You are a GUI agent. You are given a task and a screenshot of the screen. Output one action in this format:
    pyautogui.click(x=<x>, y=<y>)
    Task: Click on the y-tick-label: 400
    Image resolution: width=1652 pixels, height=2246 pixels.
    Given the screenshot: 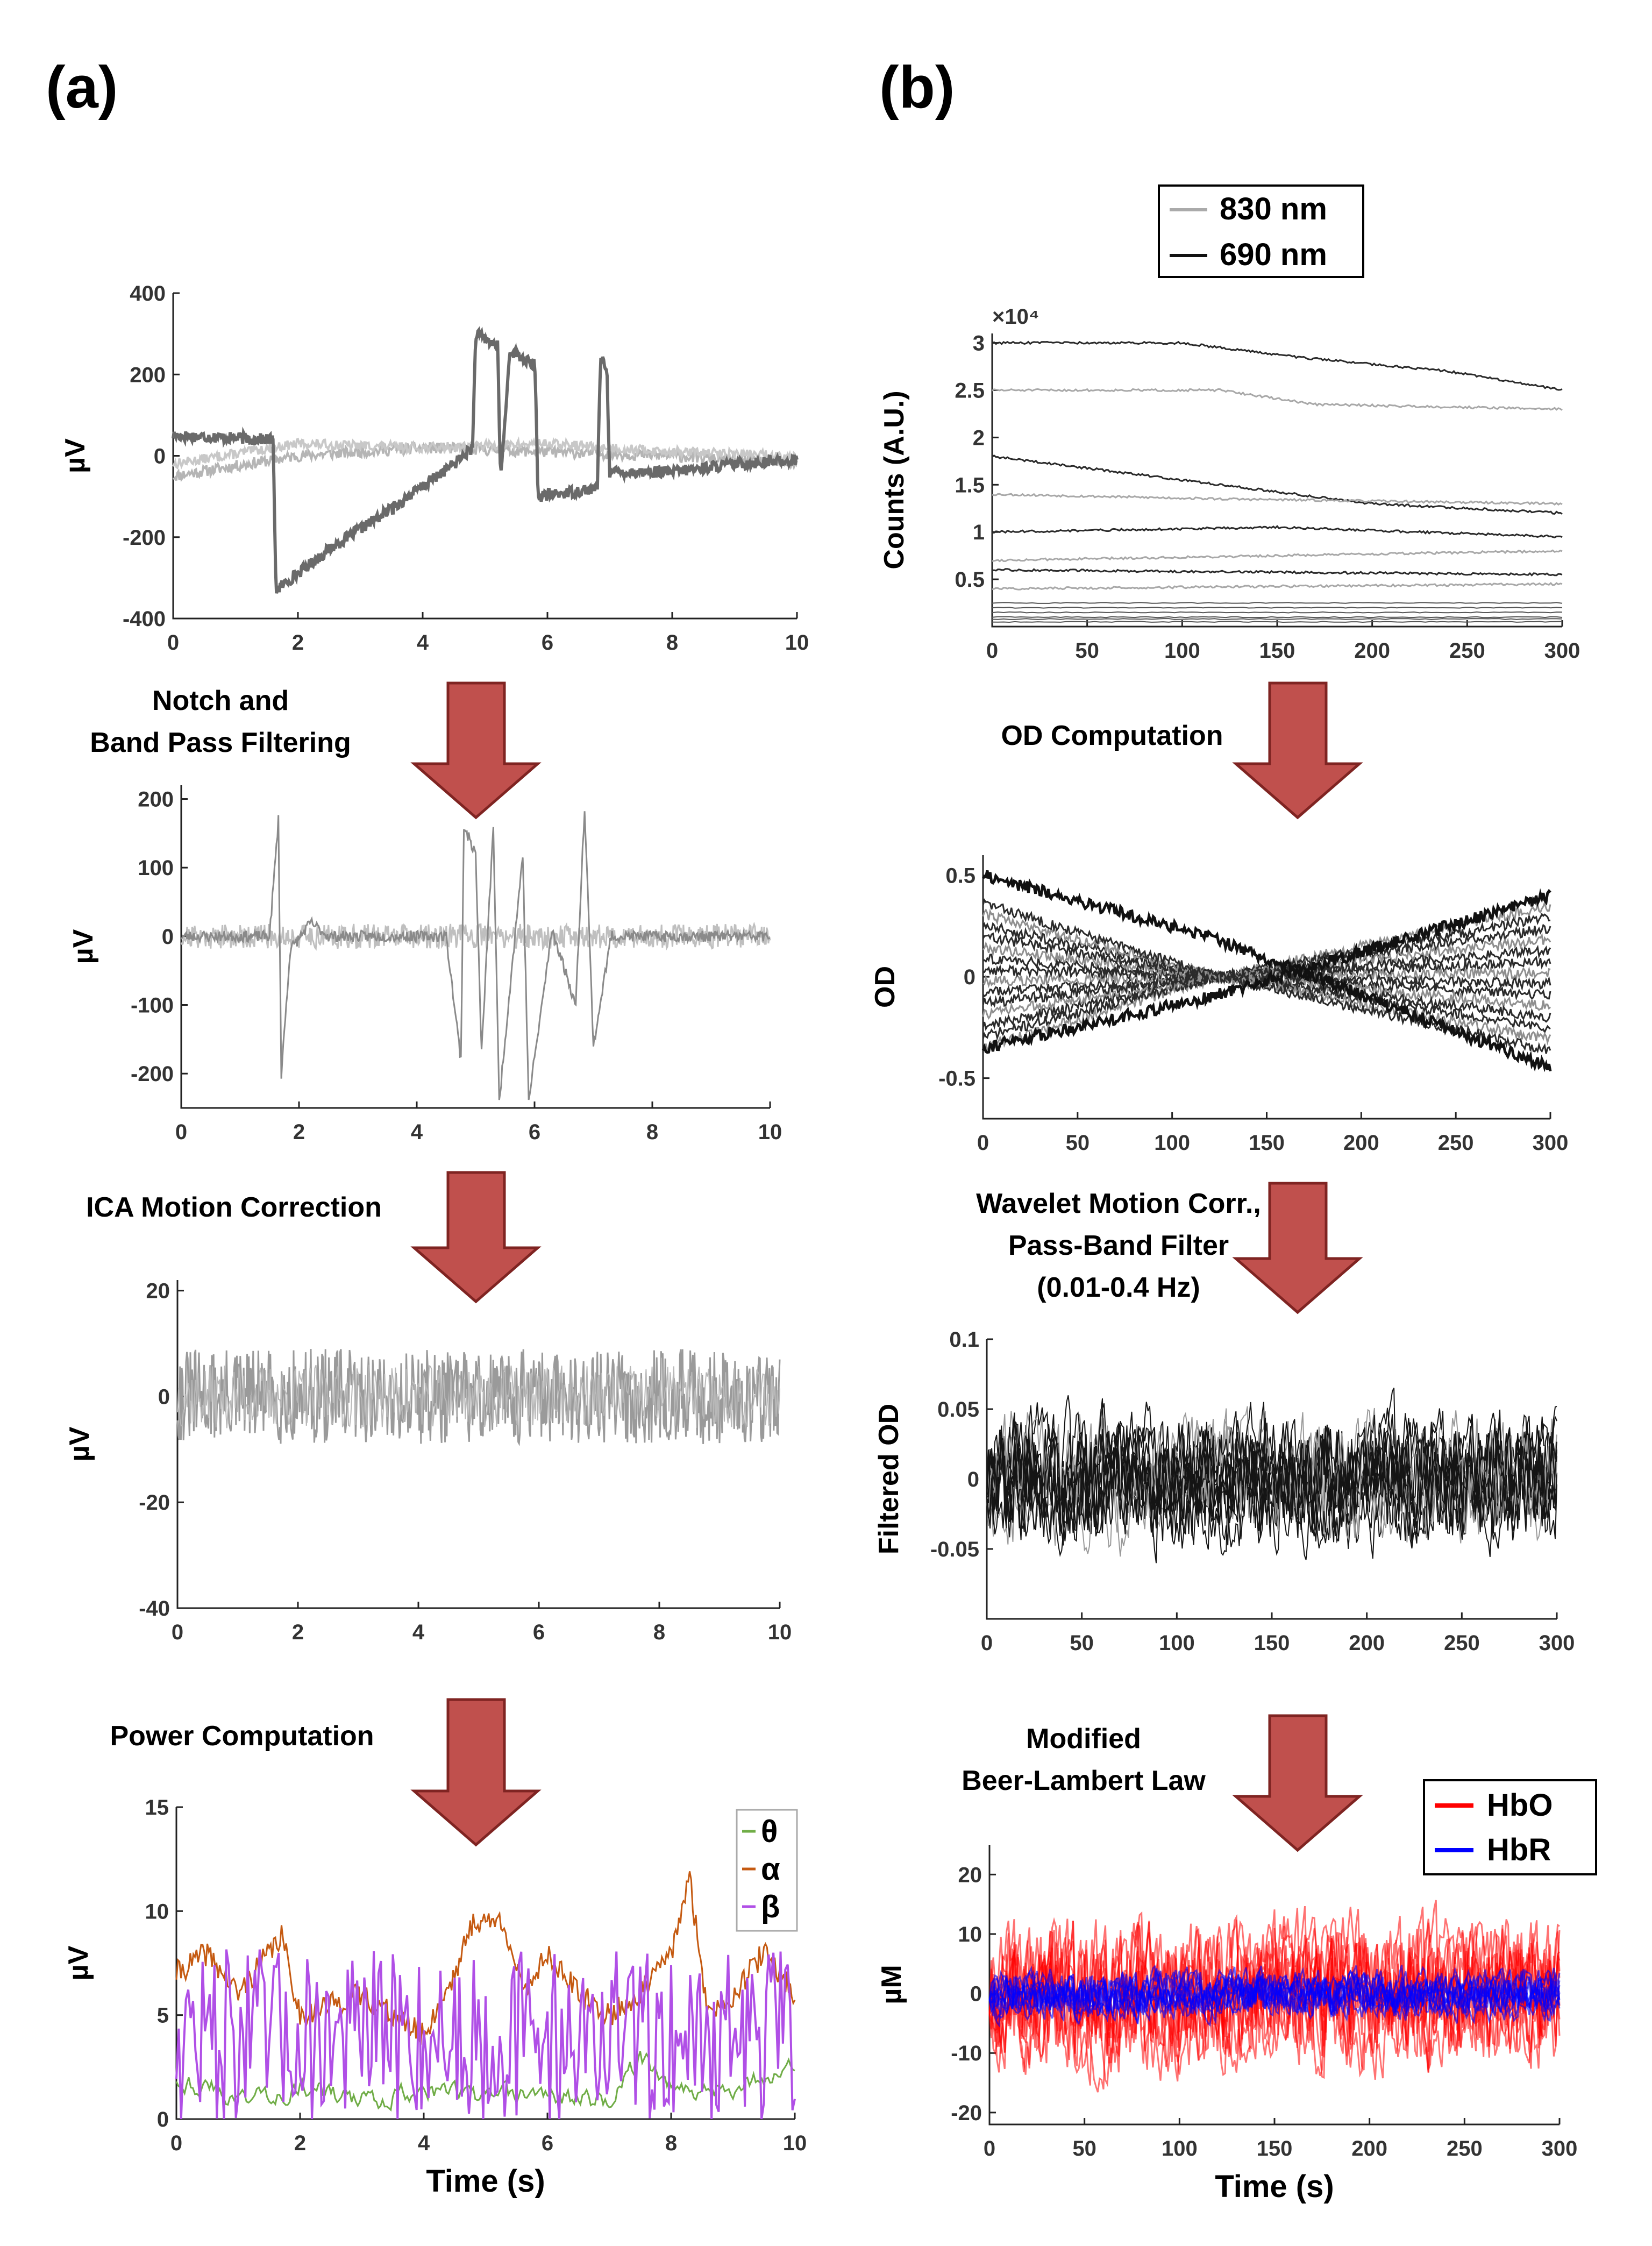 What is the action you would take?
    pyautogui.click(x=148, y=293)
    